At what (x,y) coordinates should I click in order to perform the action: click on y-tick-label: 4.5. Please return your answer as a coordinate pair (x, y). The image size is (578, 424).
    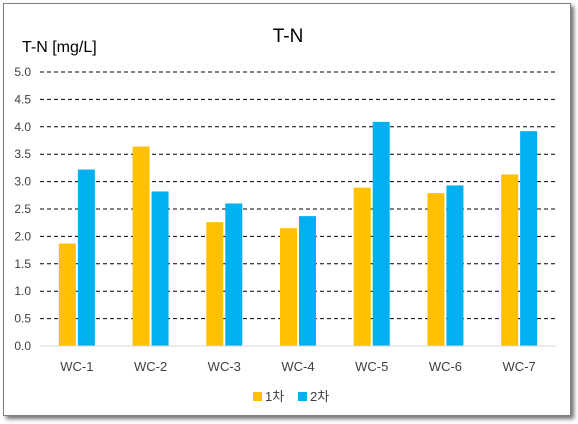
    Looking at the image, I should click on (22, 99).